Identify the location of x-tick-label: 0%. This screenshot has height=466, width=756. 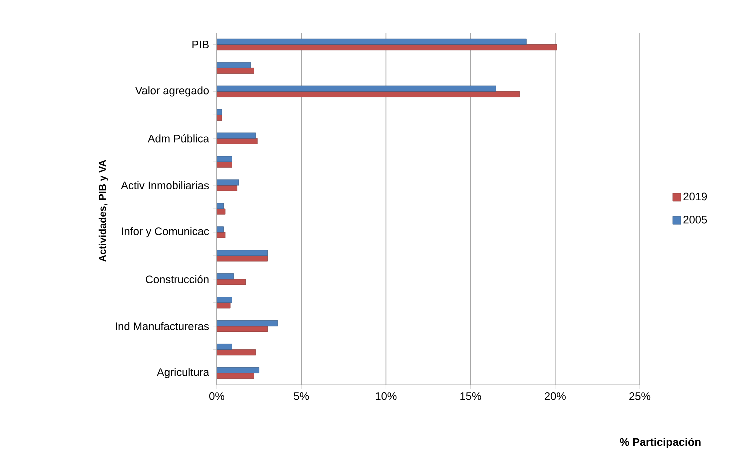
(217, 396).